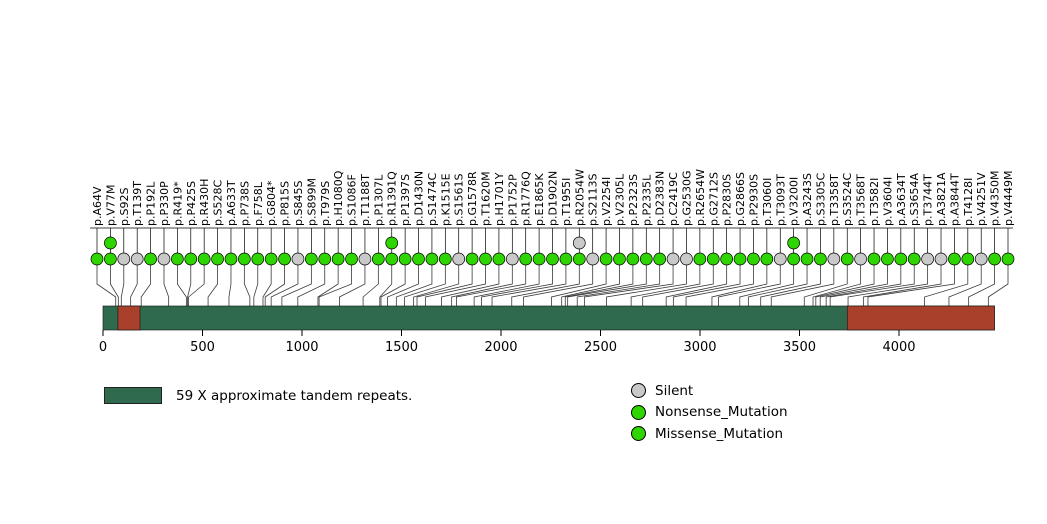 The width and height of the screenshot is (1047, 524). I want to click on mutation-label: p.V3200I, so click(794, 201).